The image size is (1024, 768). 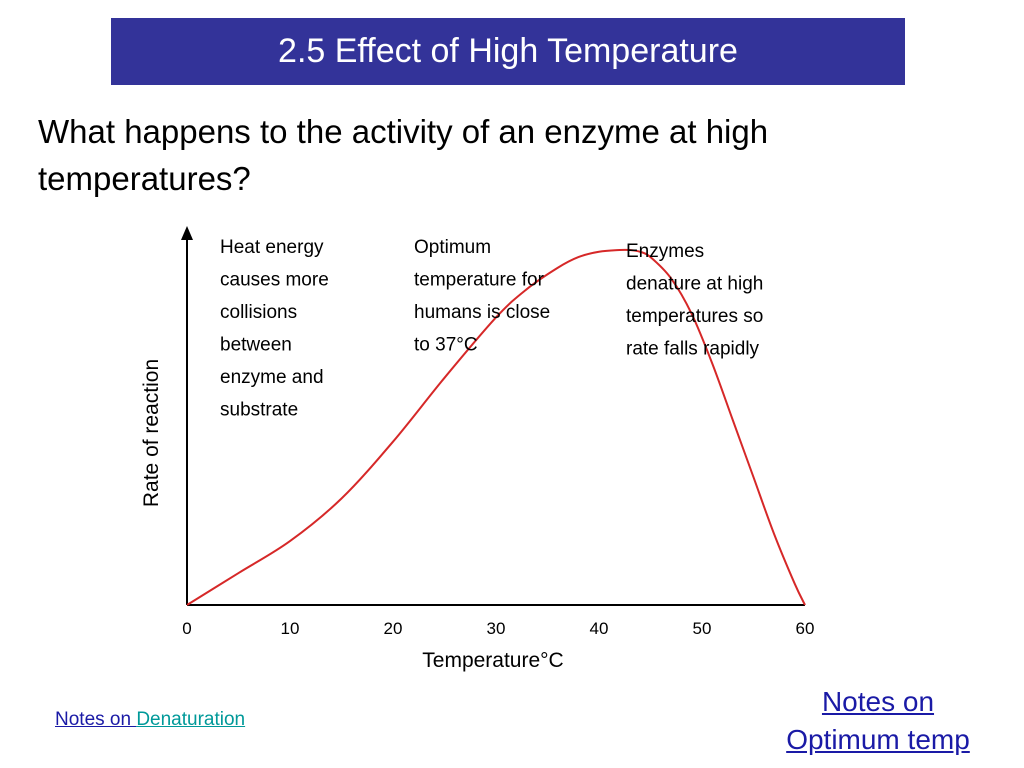 I want to click on x-tick-label: 40, so click(x=599, y=628).